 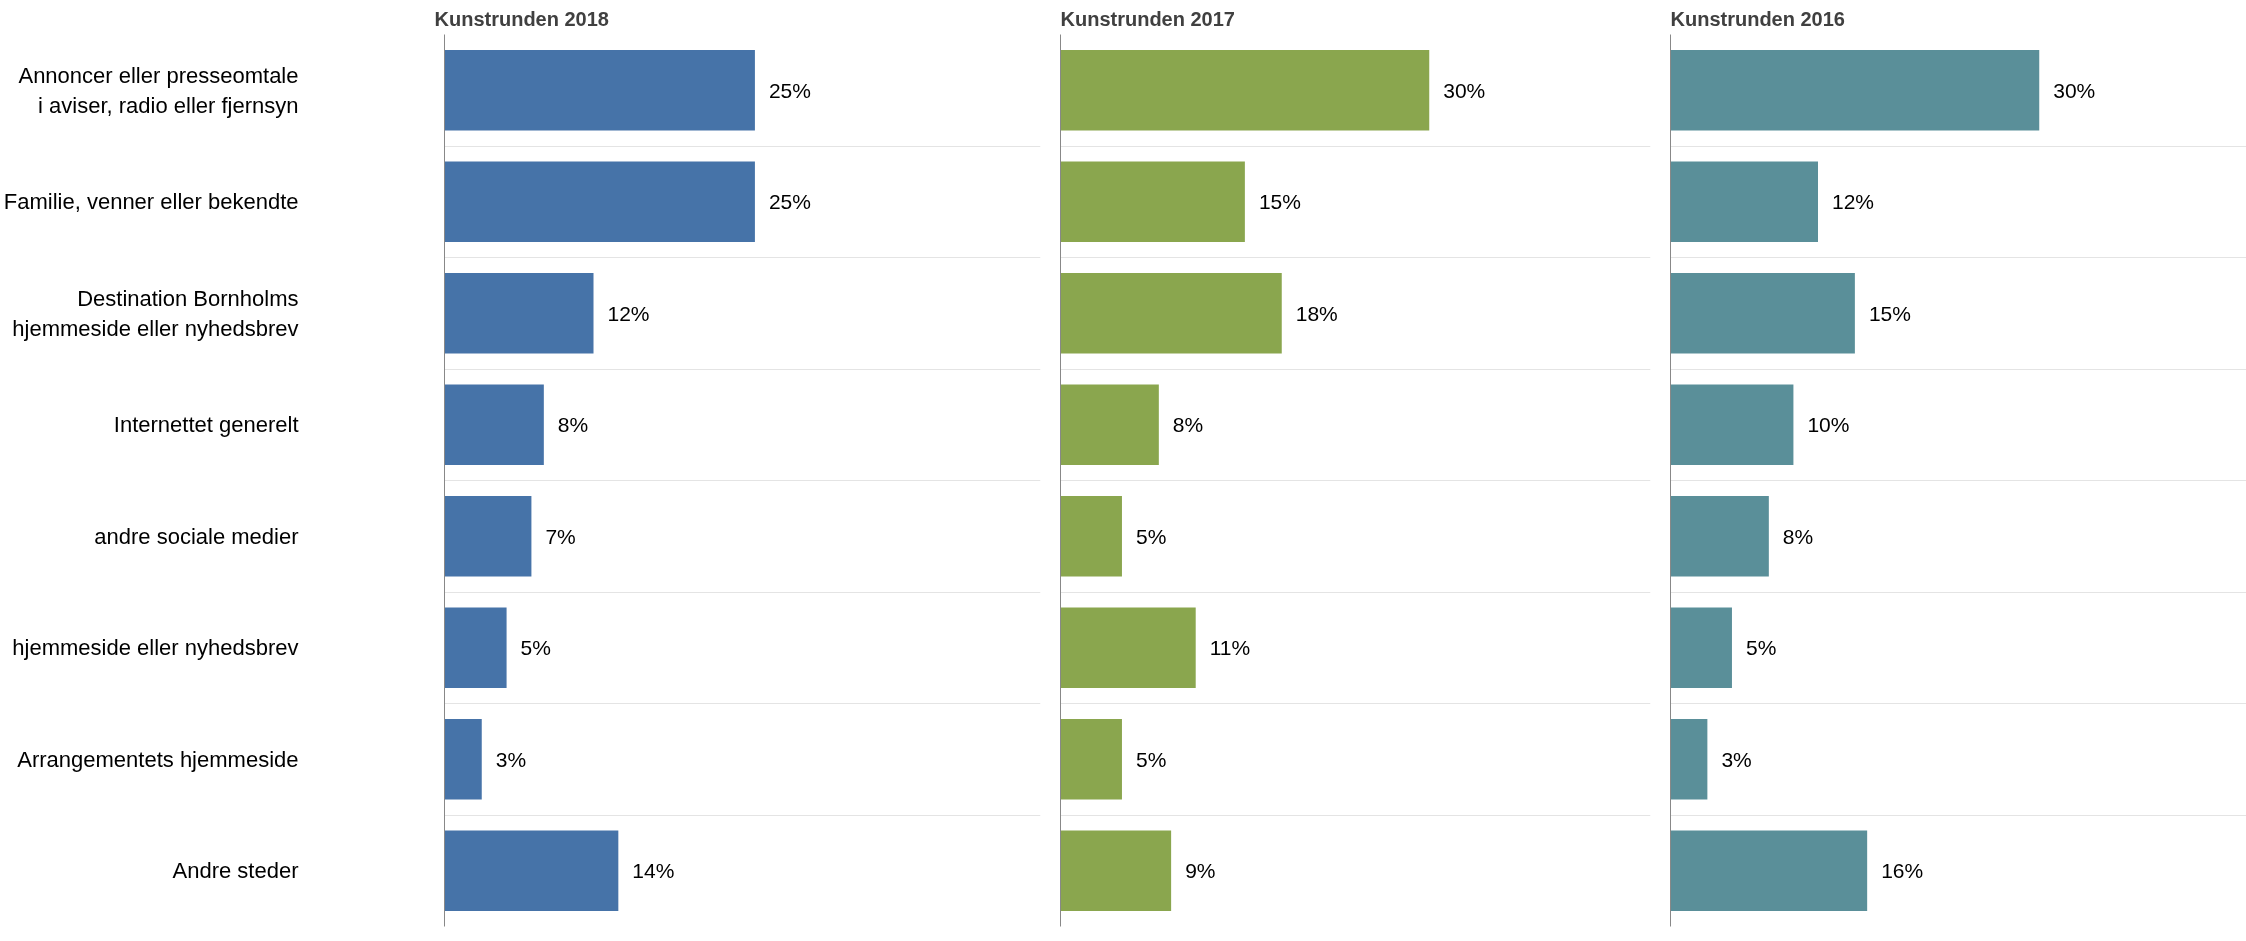 I want to click on y-tick-label: Arrangementets hjemmeside, so click(x=158, y=759).